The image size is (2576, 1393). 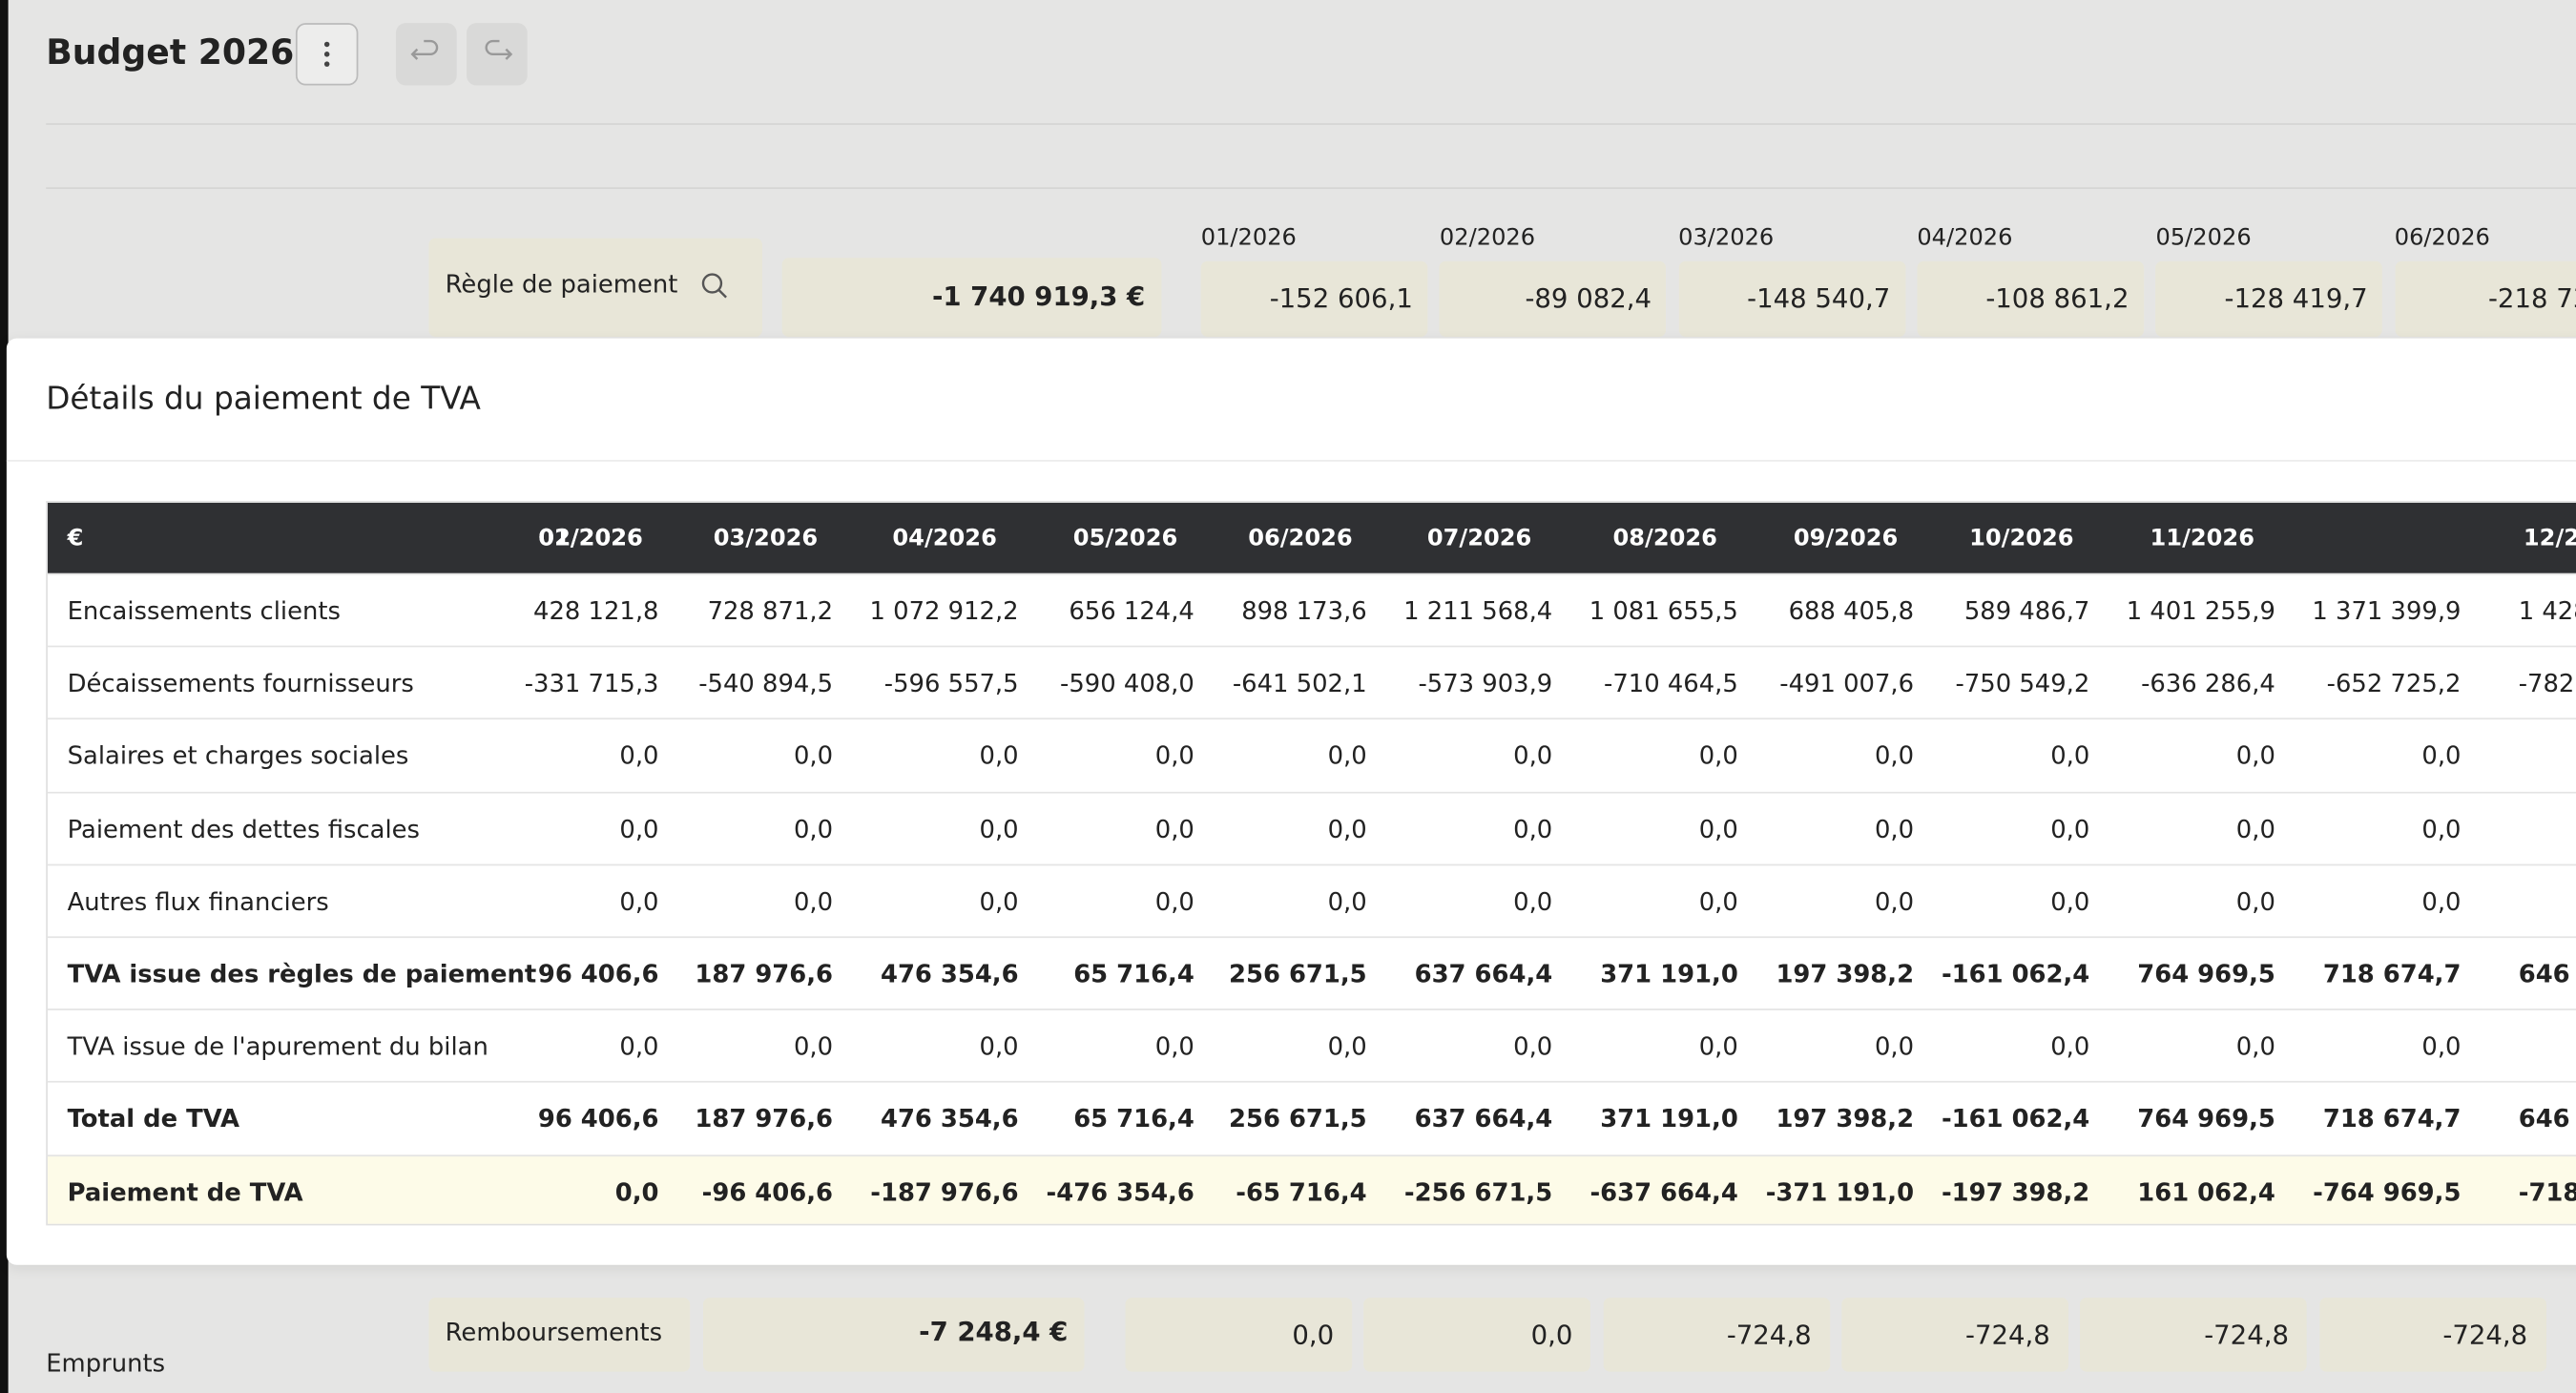 What do you see at coordinates (497, 54) in the screenshot?
I see `redo-button` at bounding box center [497, 54].